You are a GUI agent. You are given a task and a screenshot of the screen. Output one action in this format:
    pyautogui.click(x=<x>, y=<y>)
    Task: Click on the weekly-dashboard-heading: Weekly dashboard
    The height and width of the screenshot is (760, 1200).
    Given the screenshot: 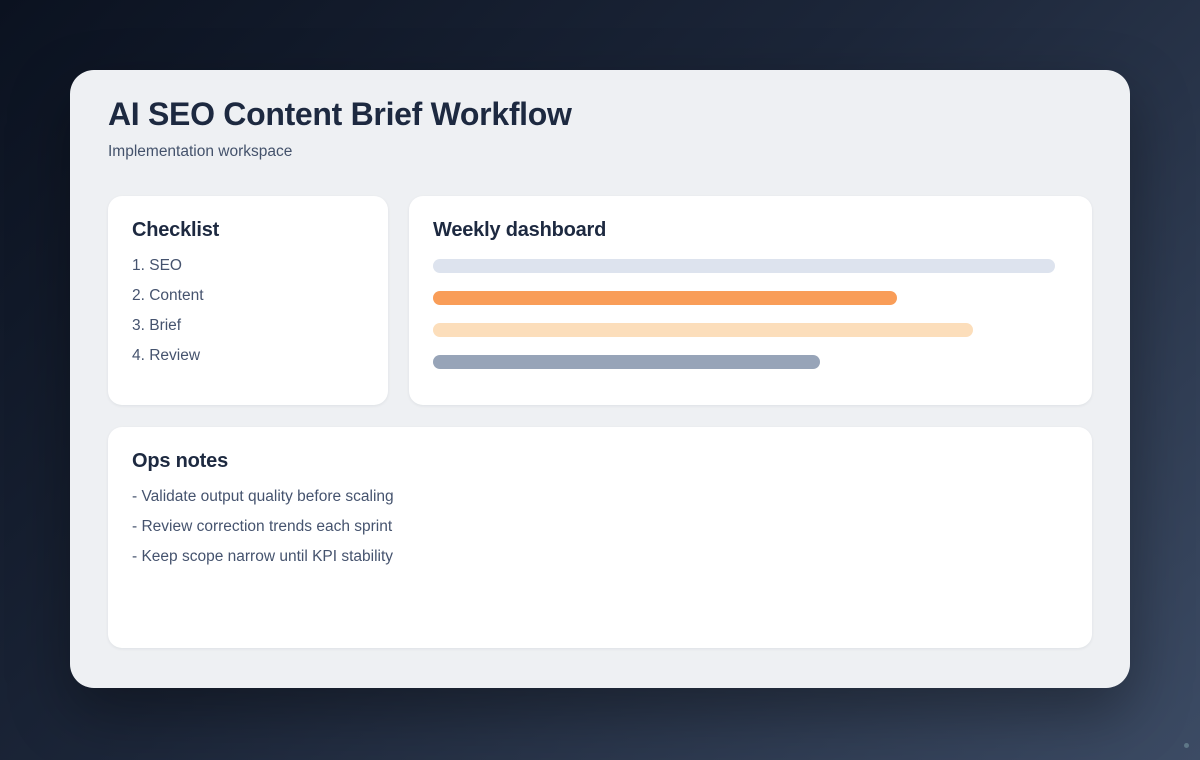 What is the action you would take?
    pyautogui.click(x=520, y=230)
    